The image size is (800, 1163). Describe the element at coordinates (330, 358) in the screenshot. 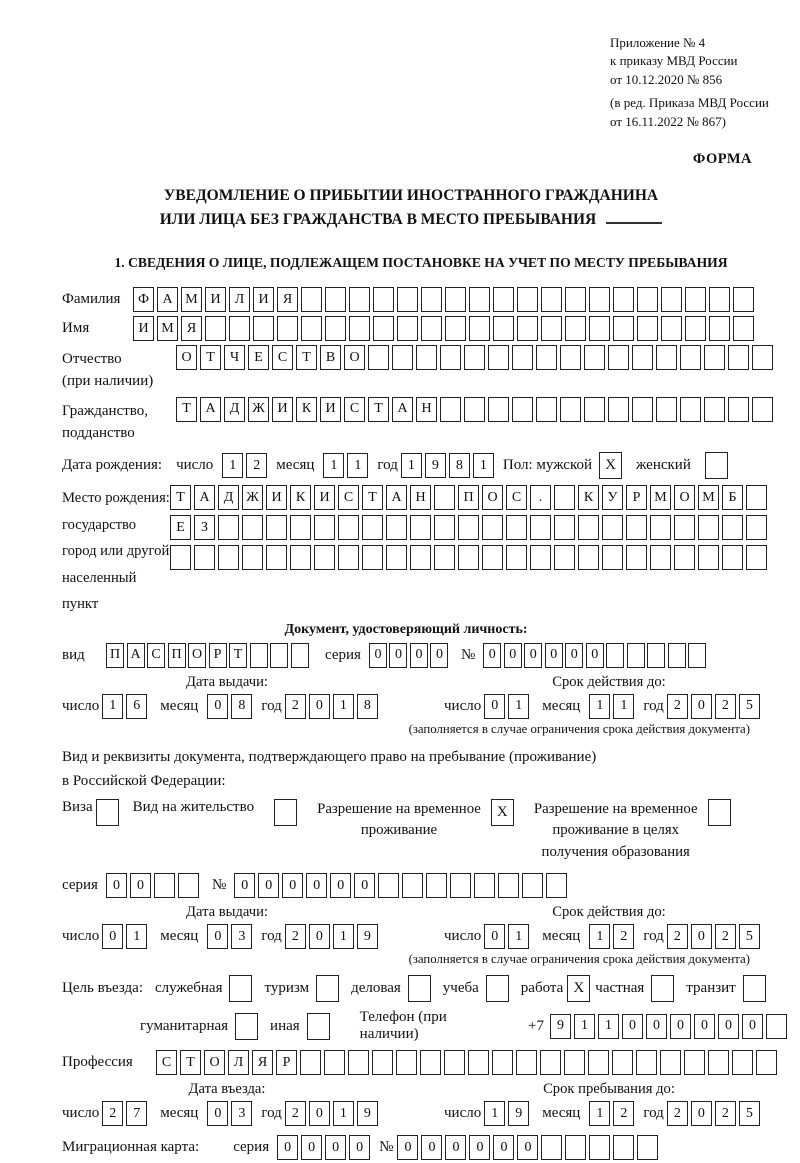

I see `char-cell: В` at that location.